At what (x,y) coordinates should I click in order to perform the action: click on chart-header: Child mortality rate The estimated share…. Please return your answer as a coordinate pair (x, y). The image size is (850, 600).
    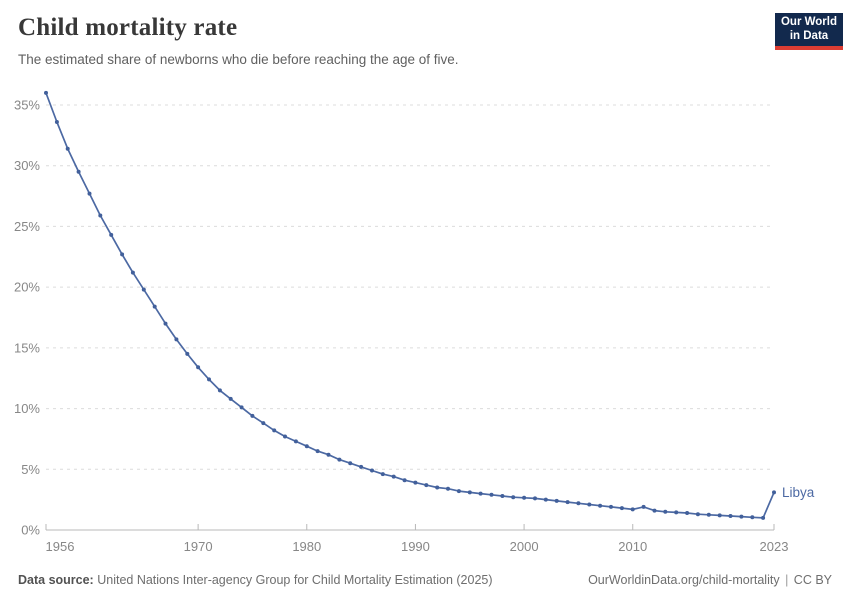
    Looking at the image, I should click on (389, 40).